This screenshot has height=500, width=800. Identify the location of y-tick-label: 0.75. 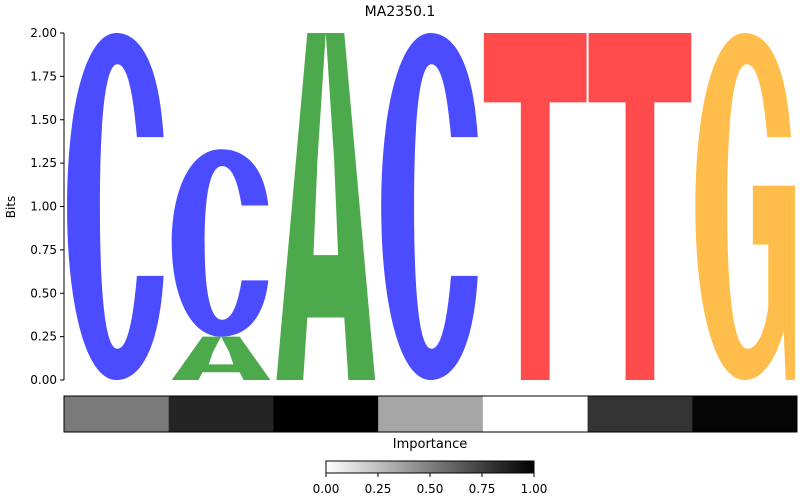
(43, 250).